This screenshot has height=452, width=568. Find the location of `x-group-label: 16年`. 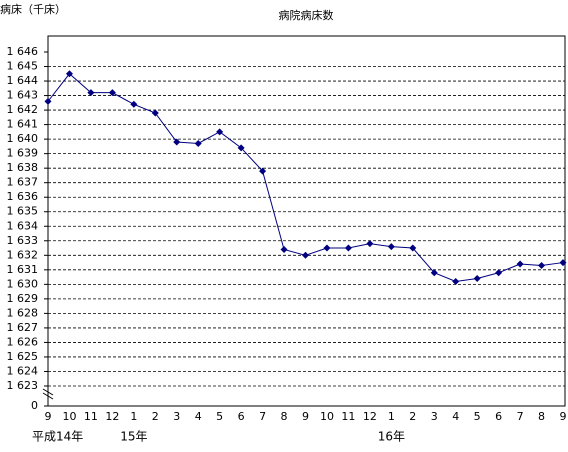

x-group-label: 16年 is located at coordinates (391, 437).